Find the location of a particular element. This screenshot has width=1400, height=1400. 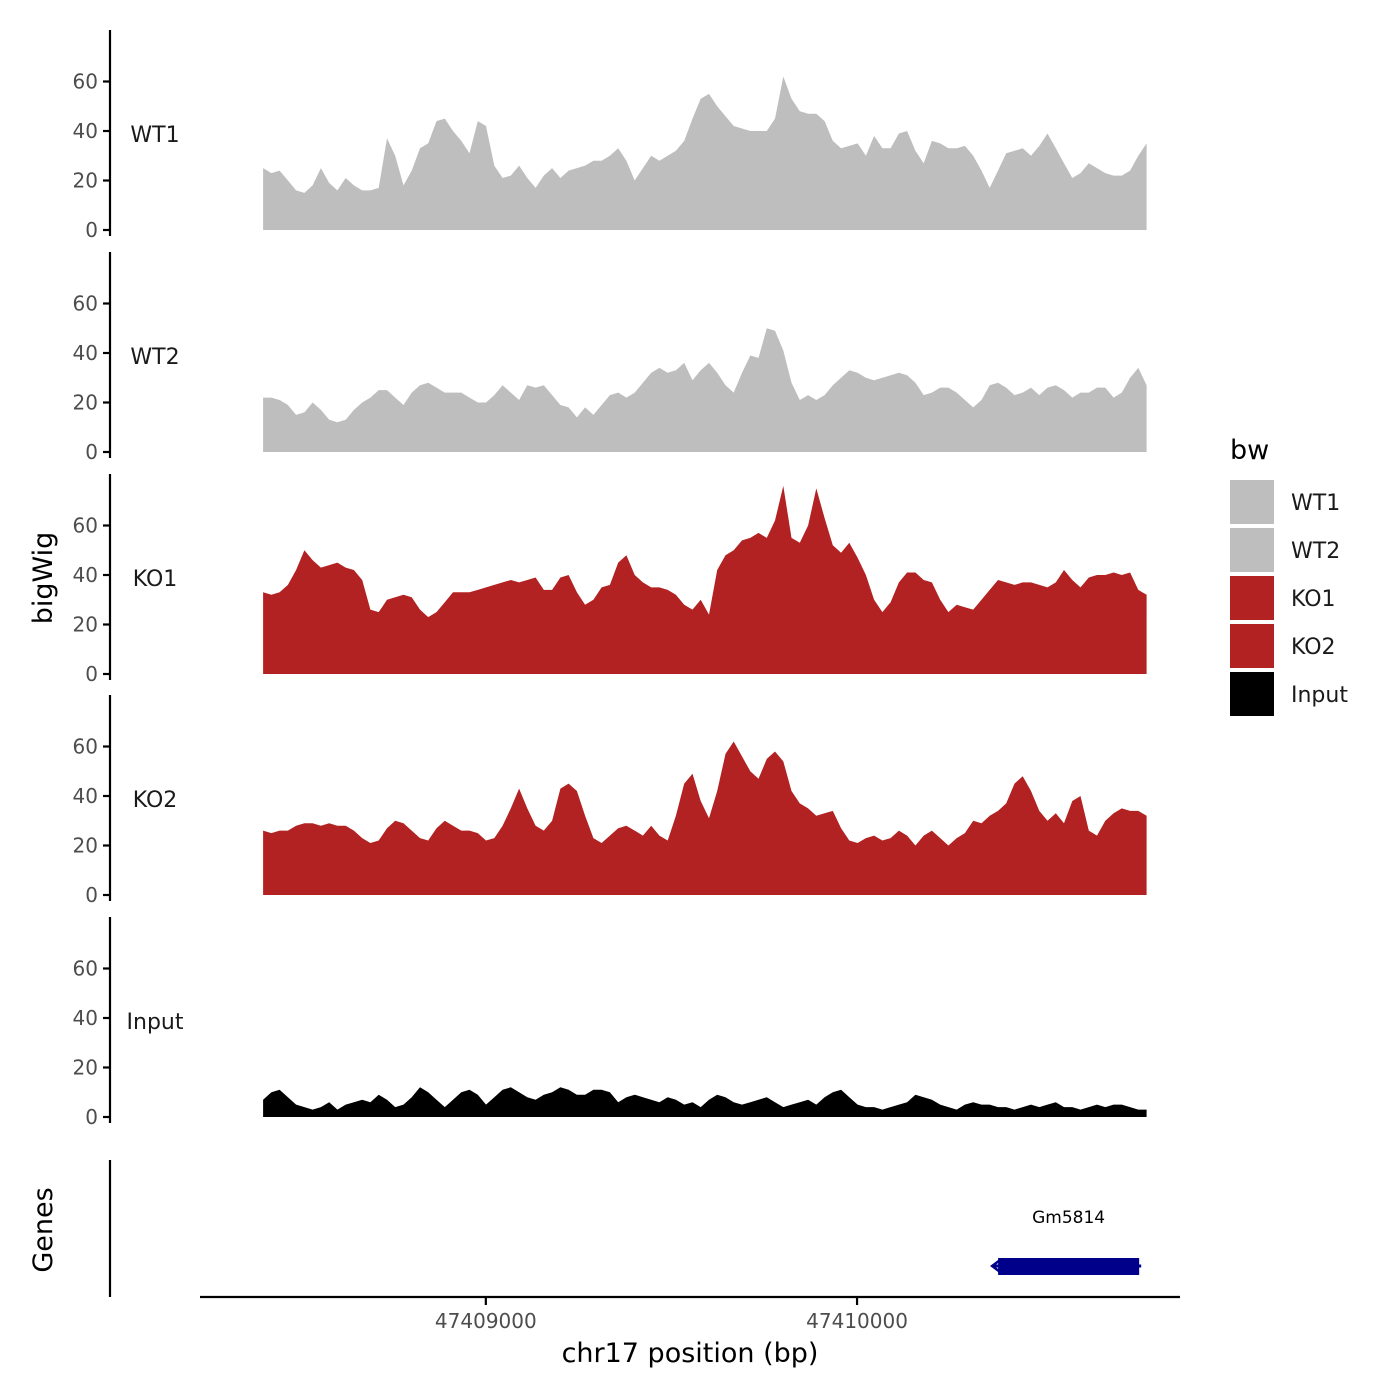

legend-label: KO1 is located at coordinates (1313, 599).